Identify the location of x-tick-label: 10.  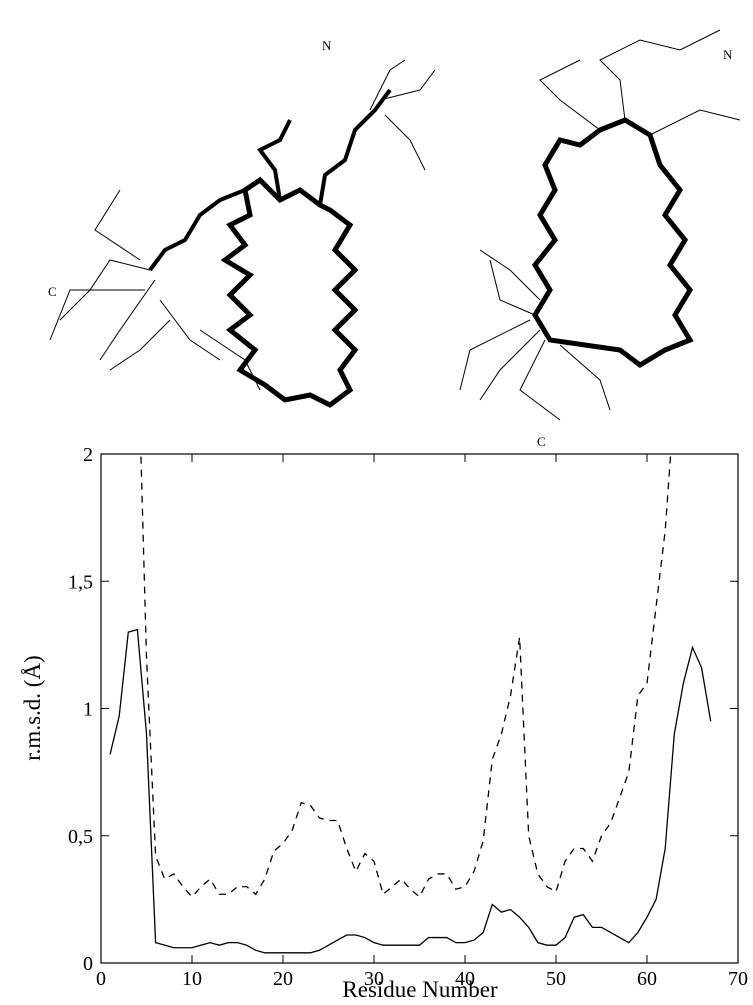
(192, 979).